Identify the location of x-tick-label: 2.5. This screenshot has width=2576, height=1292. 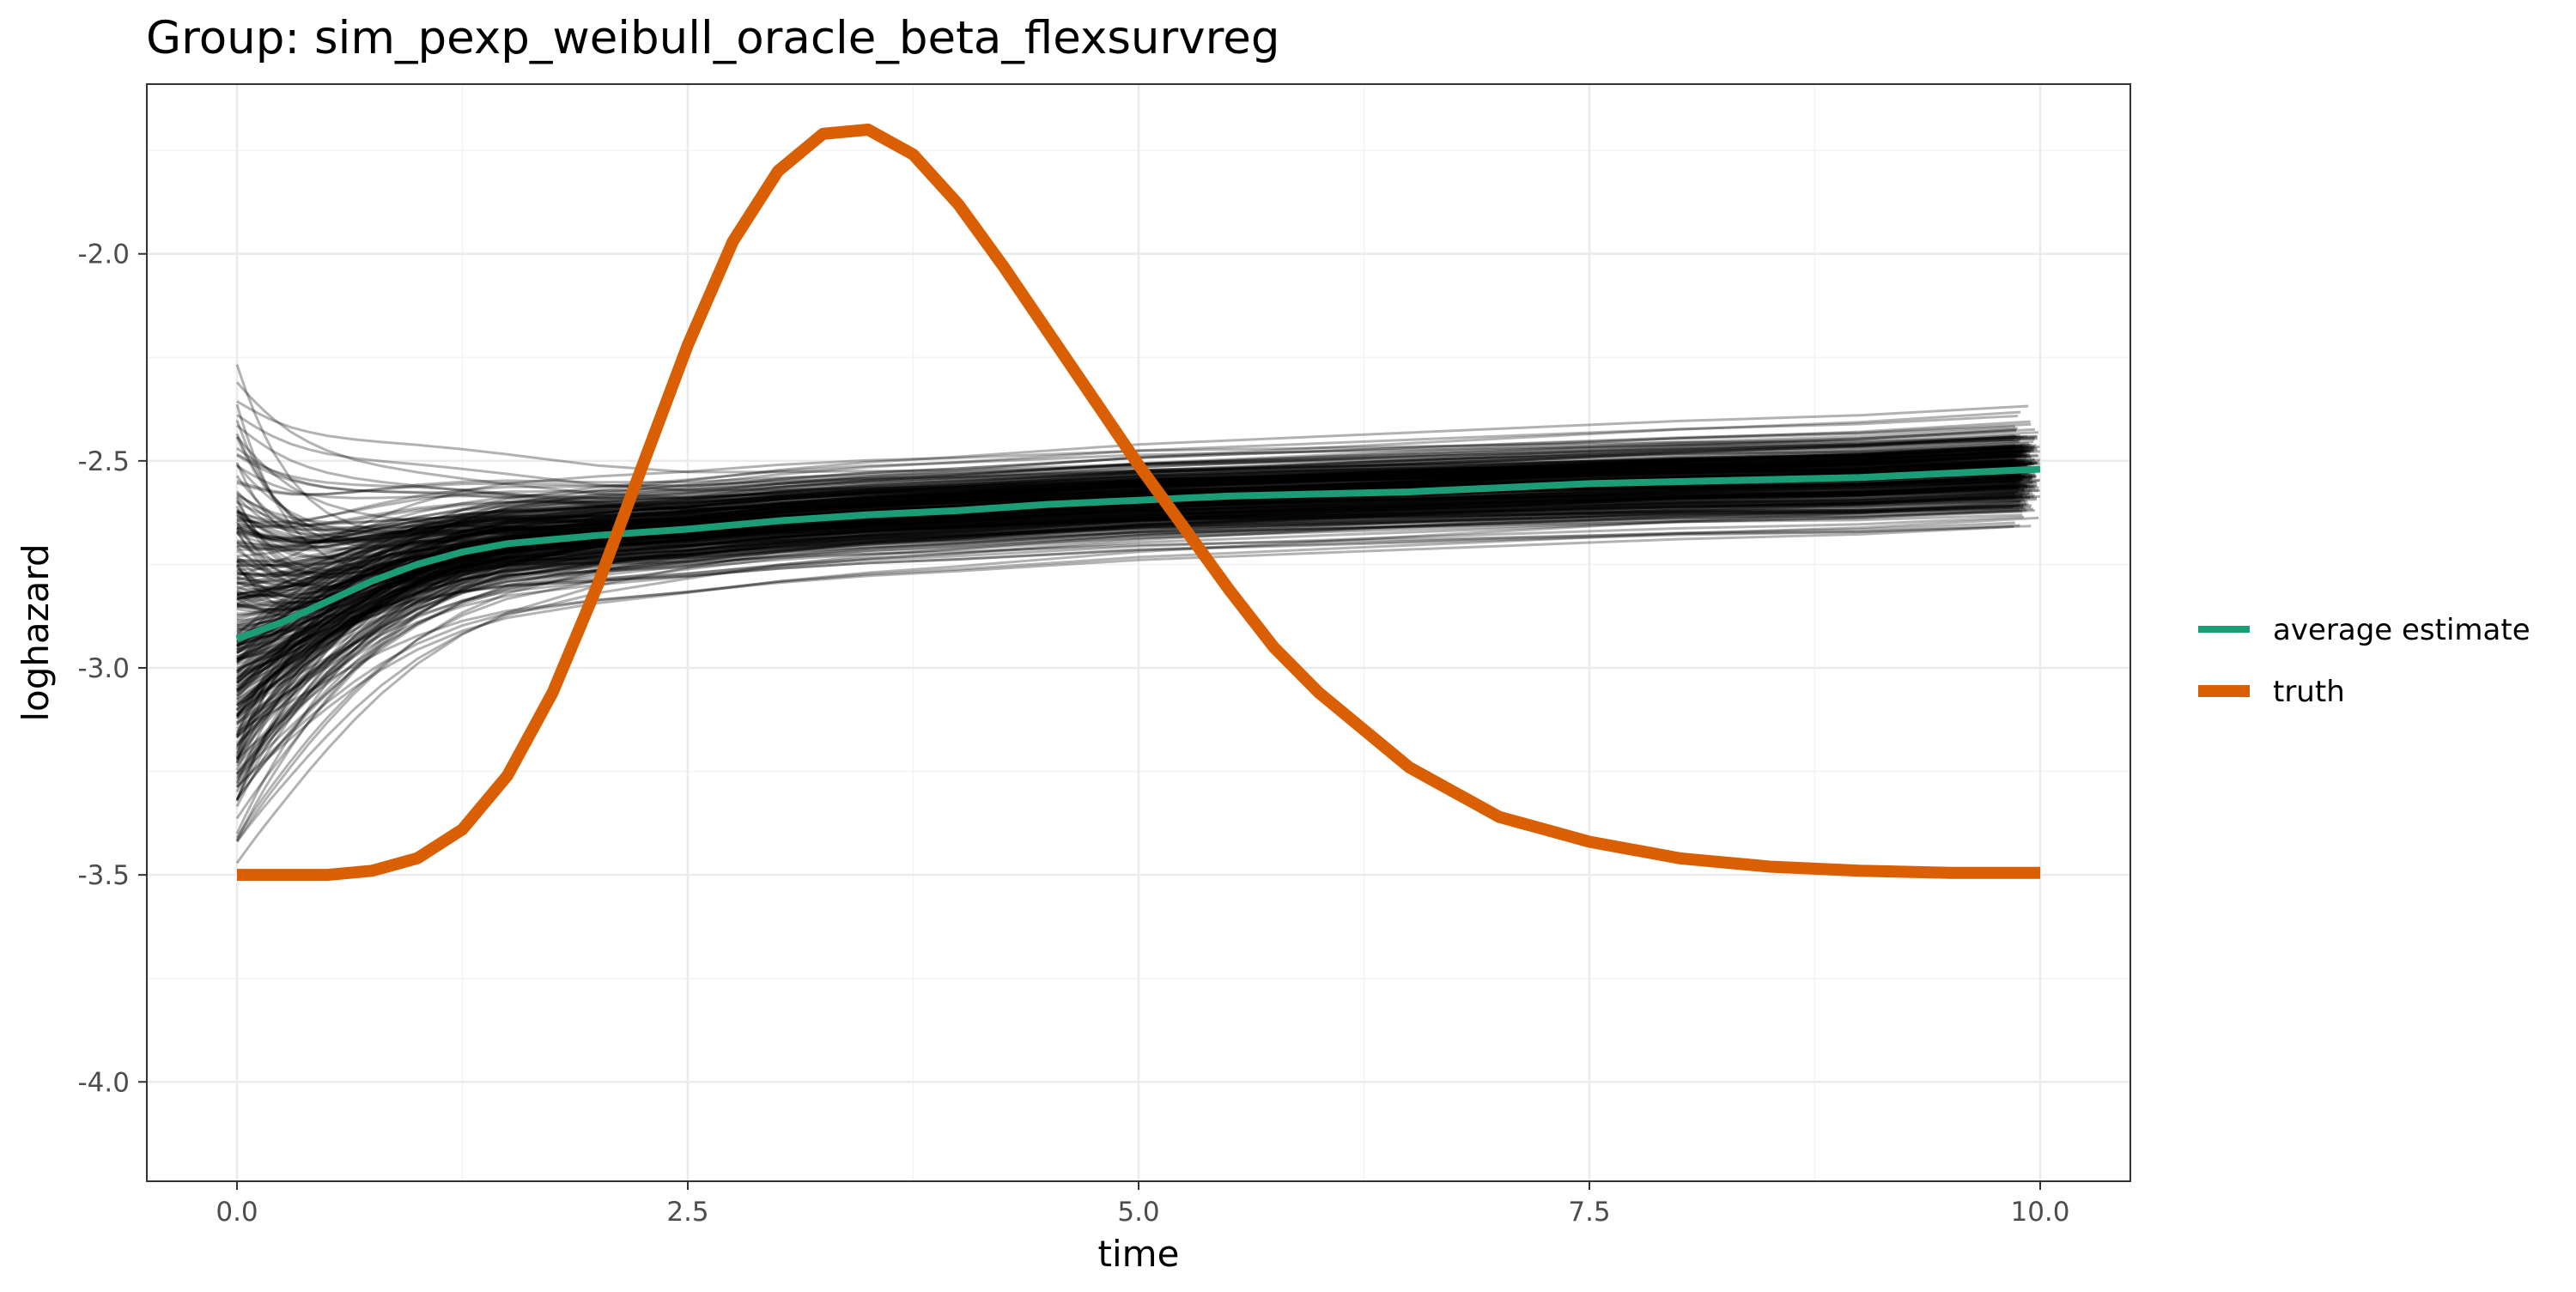
(687, 1212).